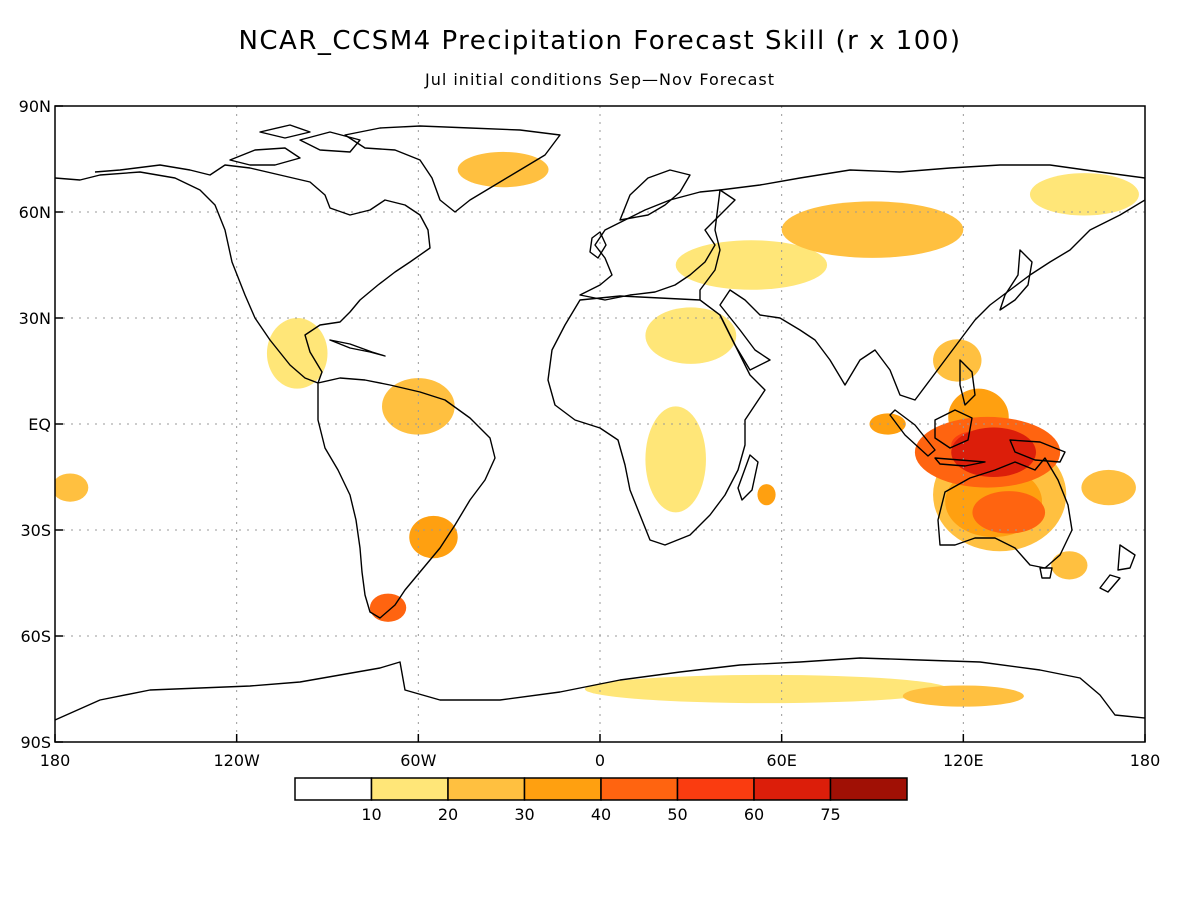 This screenshot has width=1200, height=900. Describe the element at coordinates (452, 169) in the screenshot. I see `coastline-greenland` at that location.